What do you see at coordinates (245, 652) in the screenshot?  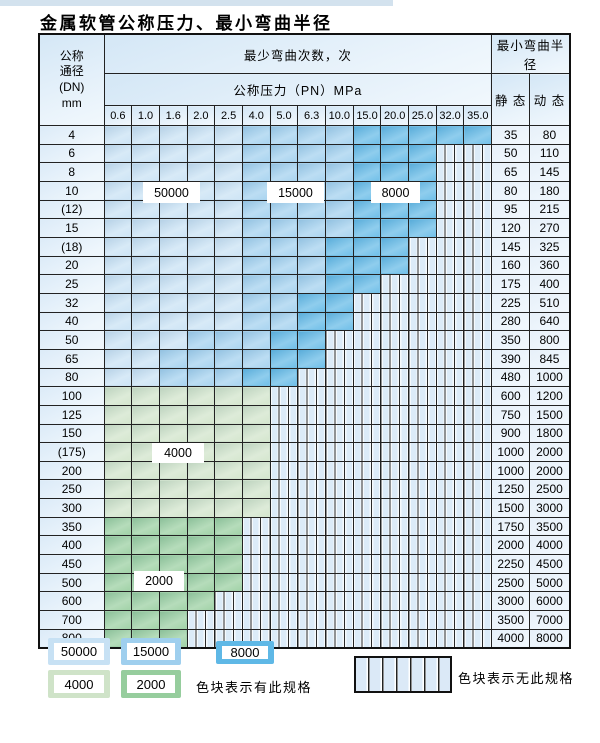 I see `legend-swatch-label: 8000` at bounding box center [245, 652].